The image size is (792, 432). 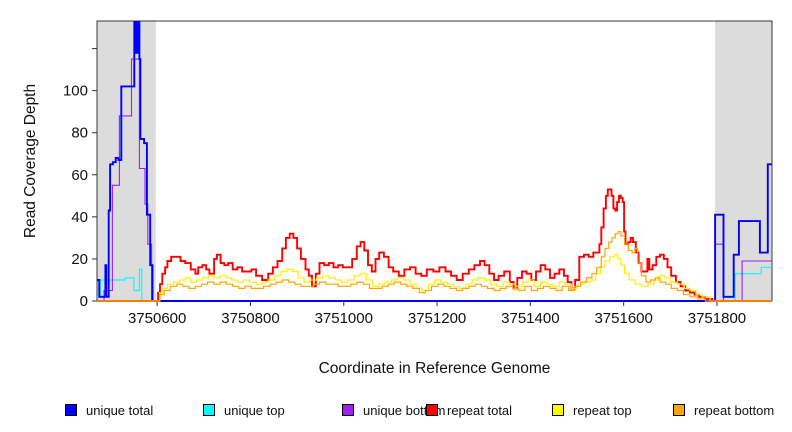 I want to click on unique-total-swatch-icon, so click(x=71, y=410).